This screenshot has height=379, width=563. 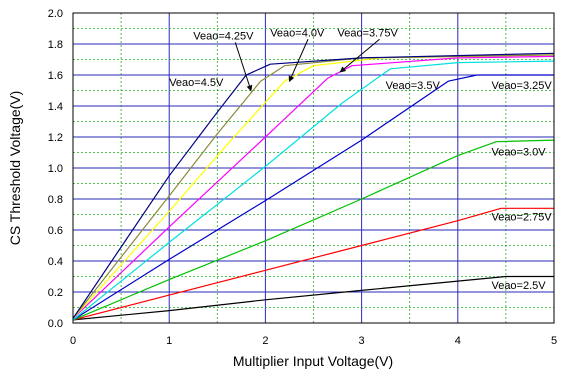 What do you see at coordinates (368, 33) in the screenshot?
I see `series-label: Veao=3.75V` at bounding box center [368, 33].